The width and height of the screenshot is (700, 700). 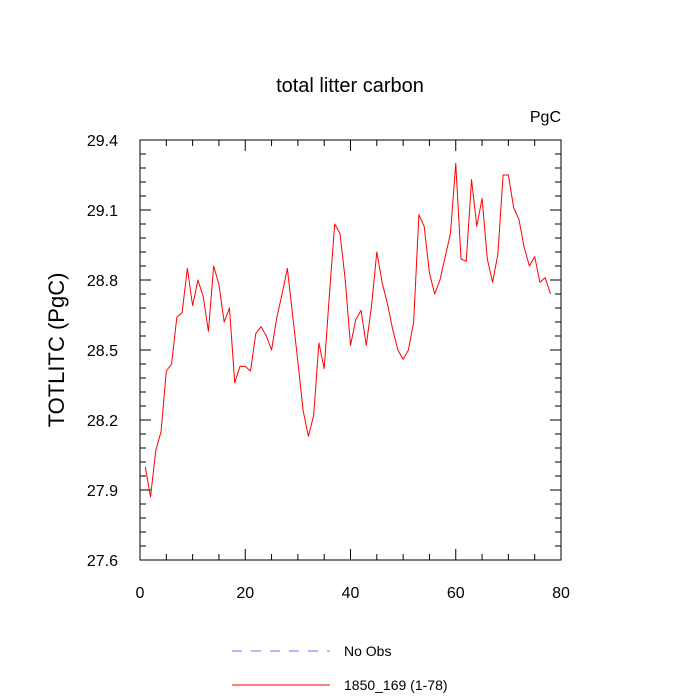 I want to click on y-tick-label: 27.9, so click(x=102, y=491).